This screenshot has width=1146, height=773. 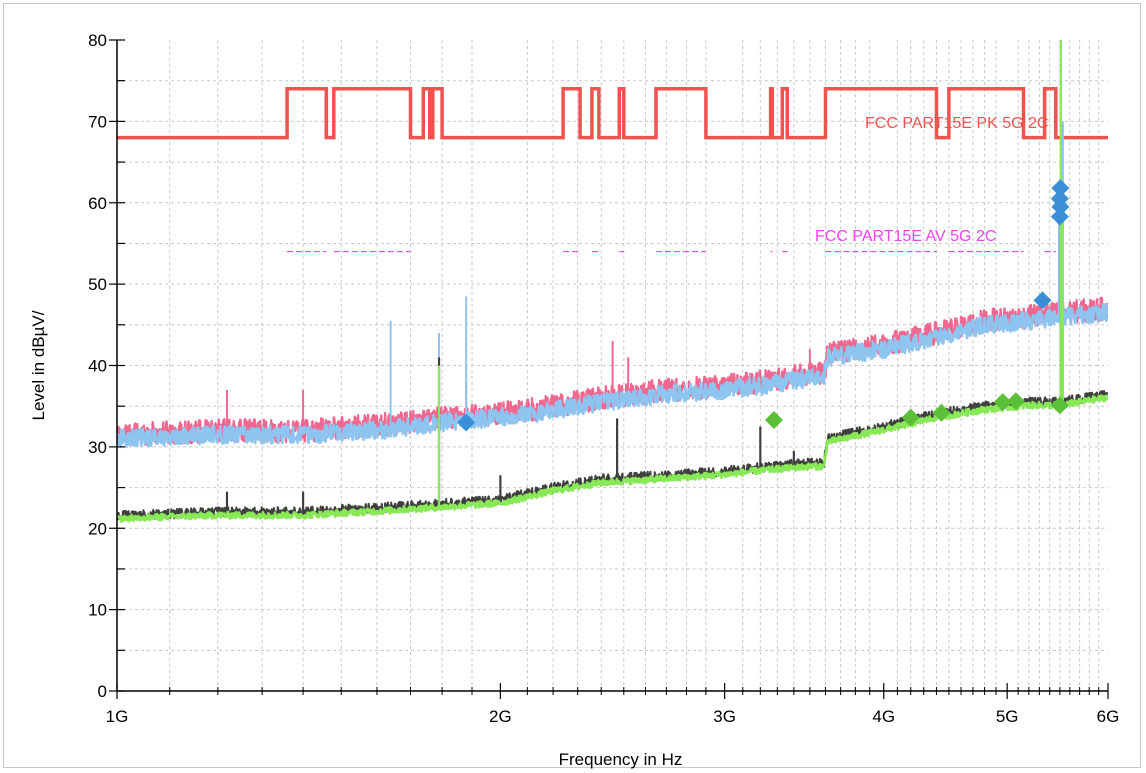 What do you see at coordinates (97, 366) in the screenshot?
I see `y-tick-label: 40` at bounding box center [97, 366].